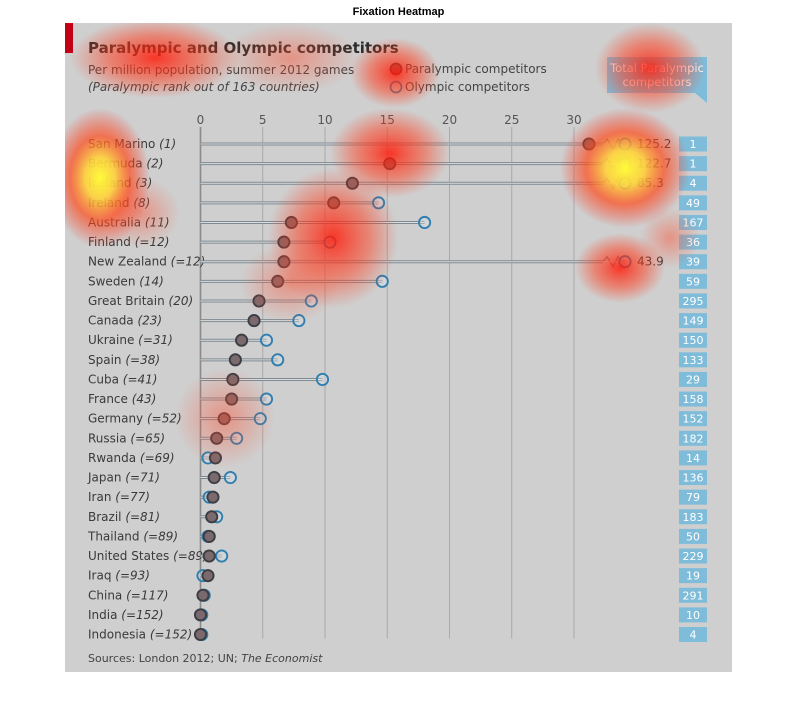 Image resolution: width=797 pixels, height=720 pixels. Describe the element at coordinates (152, 242) in the screenshot. I see `country-rank: (=12)` at that location.